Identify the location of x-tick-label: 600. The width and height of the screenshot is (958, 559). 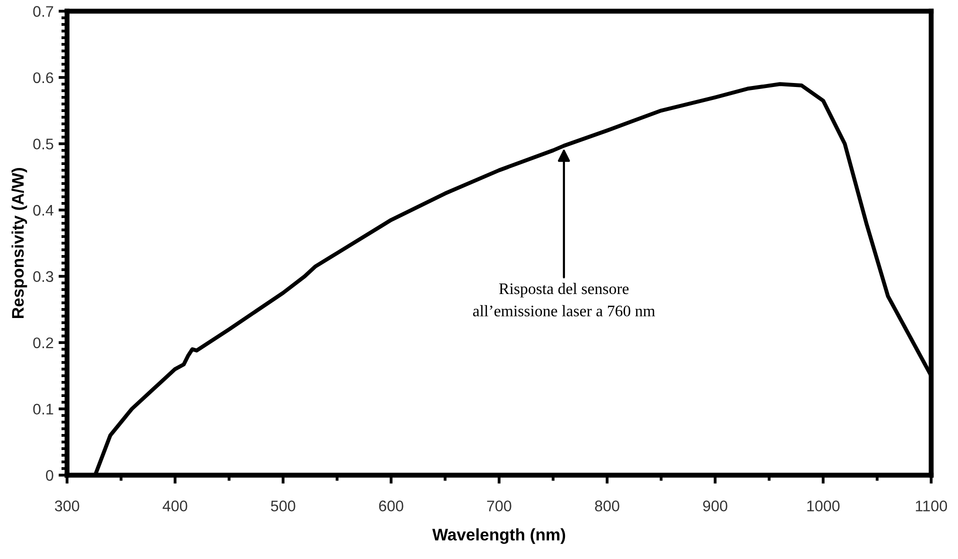
(391, 506).